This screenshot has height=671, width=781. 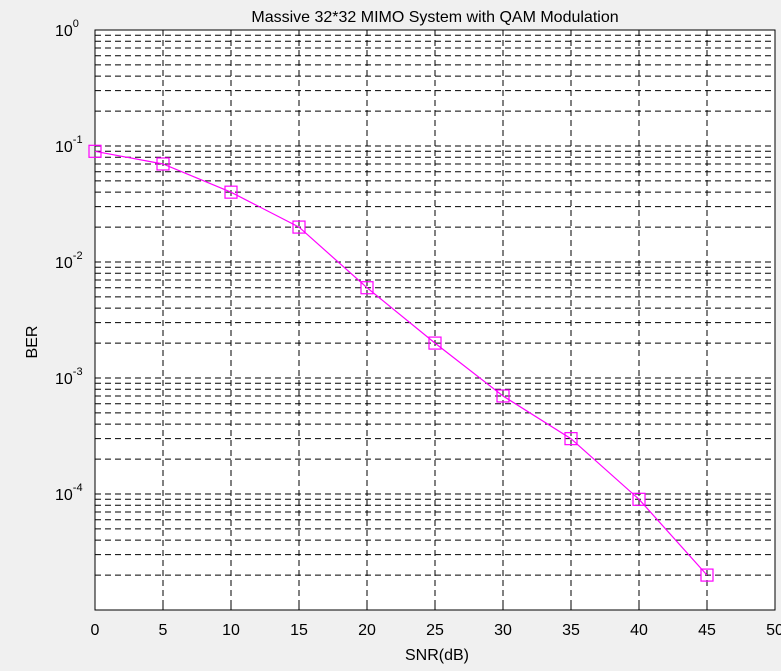 What do you see at coordinates (435, 630) in the screenshot?
I see `x-tick-label: 25` at bounding box center [435, 630].